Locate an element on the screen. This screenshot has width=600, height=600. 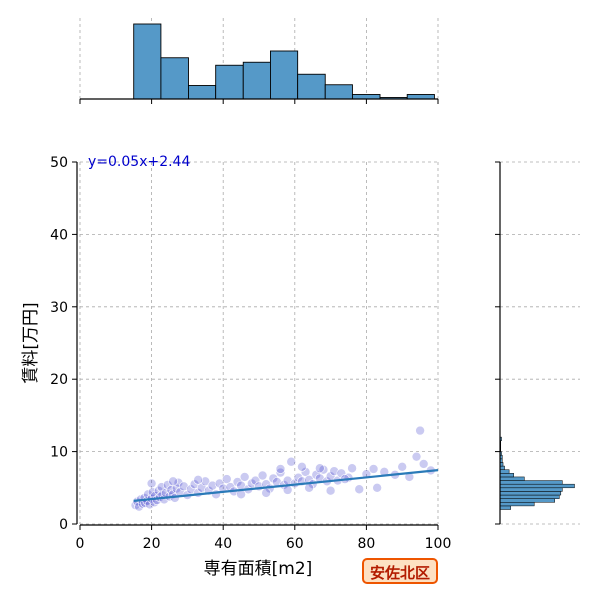
y-axis-label: 賃料[万円] is located at coordinates (31, 342).